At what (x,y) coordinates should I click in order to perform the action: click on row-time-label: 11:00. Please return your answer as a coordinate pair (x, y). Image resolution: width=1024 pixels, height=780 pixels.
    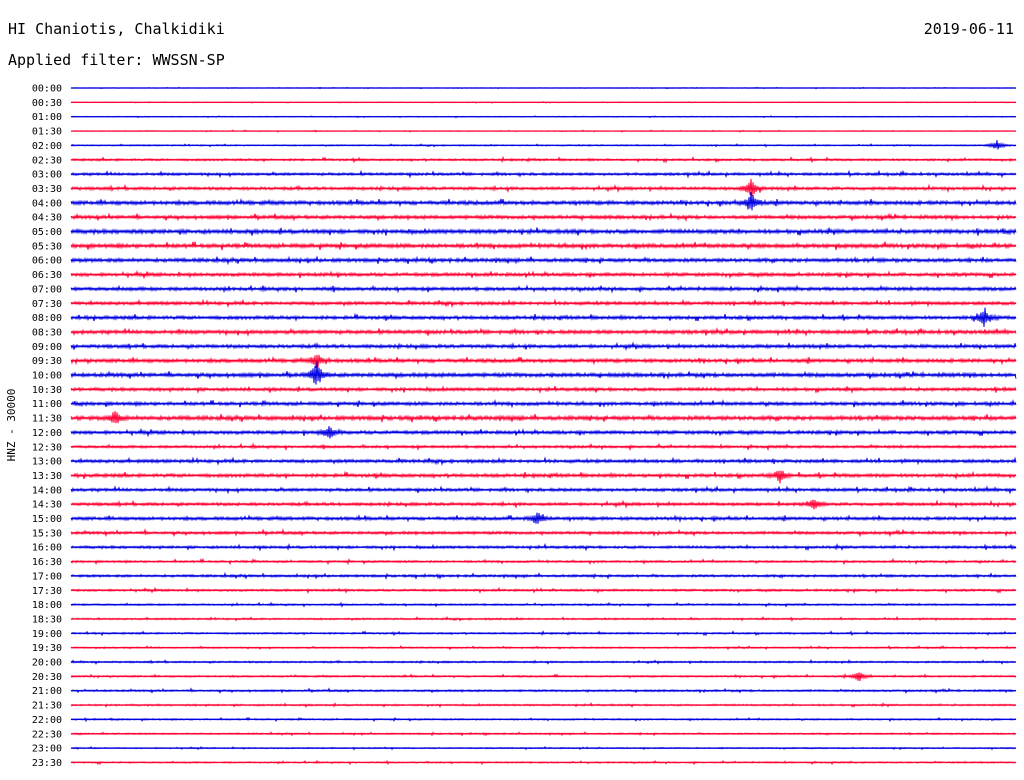
    Looking at the image, I should click on (47, 404).